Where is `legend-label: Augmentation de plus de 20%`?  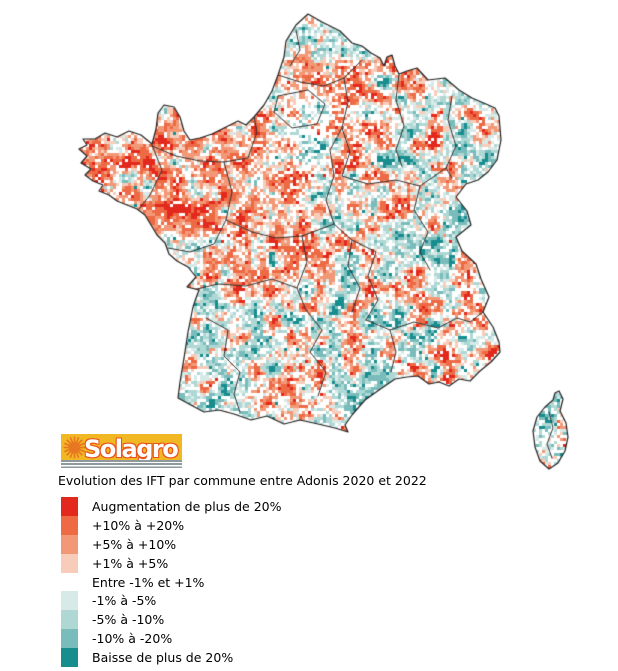
legend-label: Augmentation de plus de 20% is located at coordinates (187, 506).